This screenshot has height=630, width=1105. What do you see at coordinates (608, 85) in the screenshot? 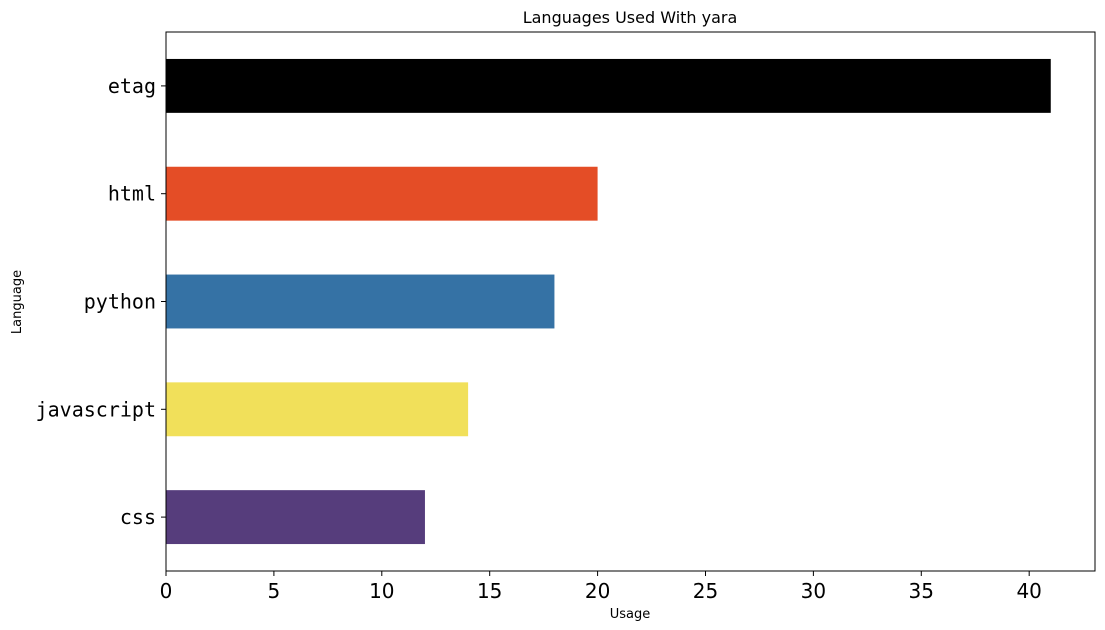
I see `bar-etag` at bounding box center [608, 85].